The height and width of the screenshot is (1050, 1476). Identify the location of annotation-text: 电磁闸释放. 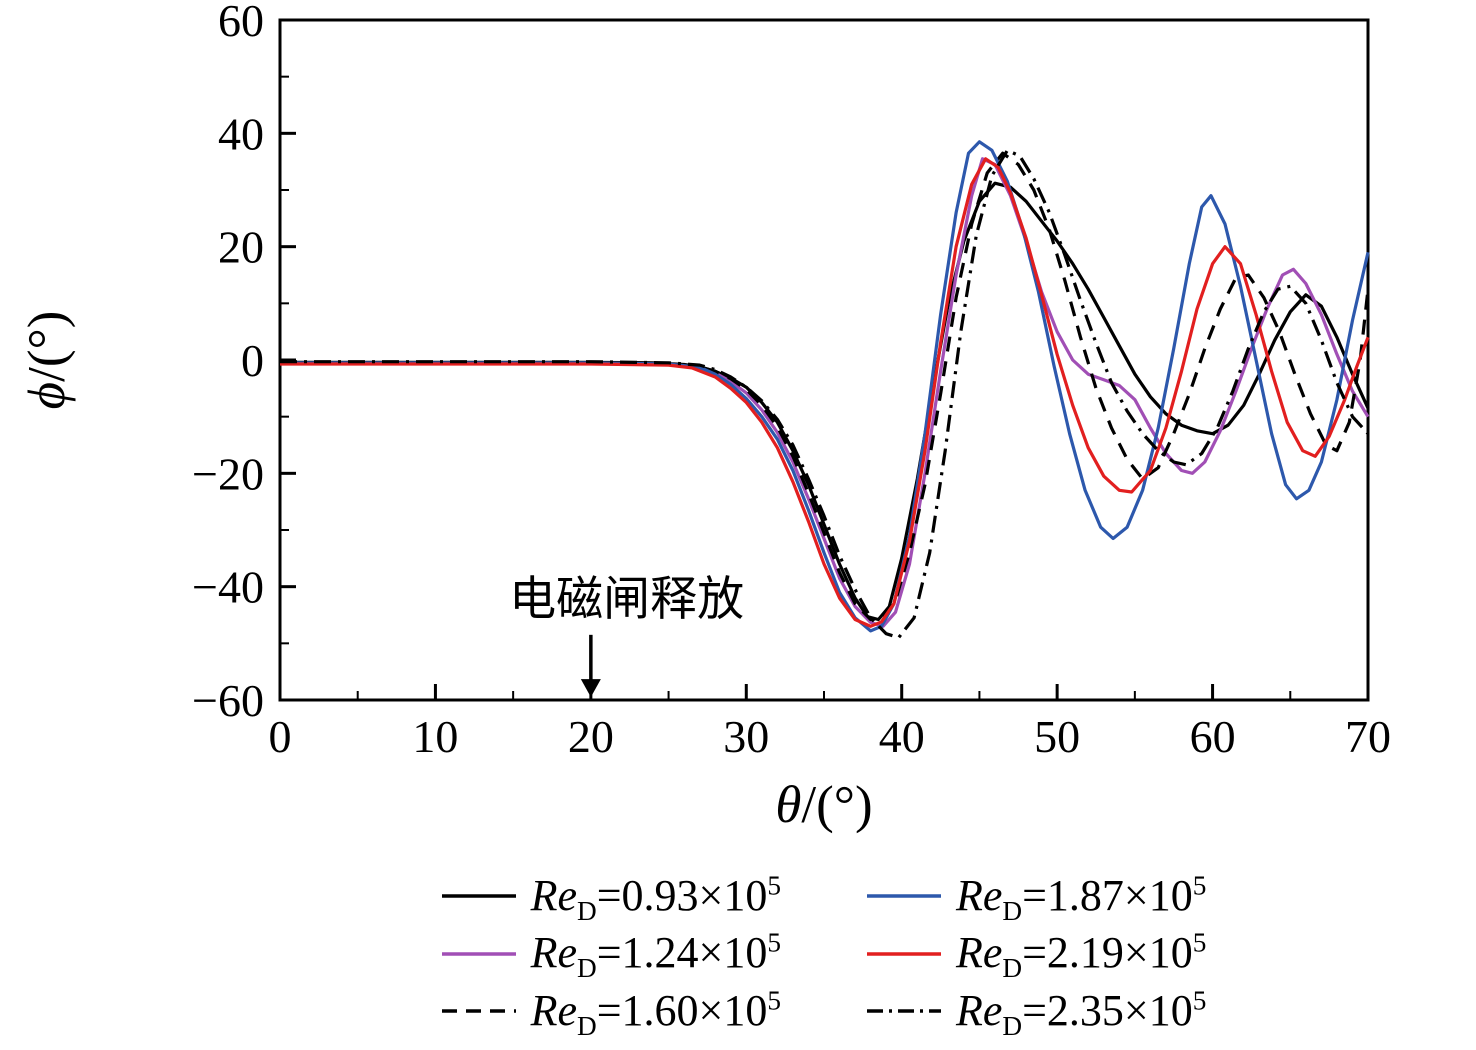
(626, 599).